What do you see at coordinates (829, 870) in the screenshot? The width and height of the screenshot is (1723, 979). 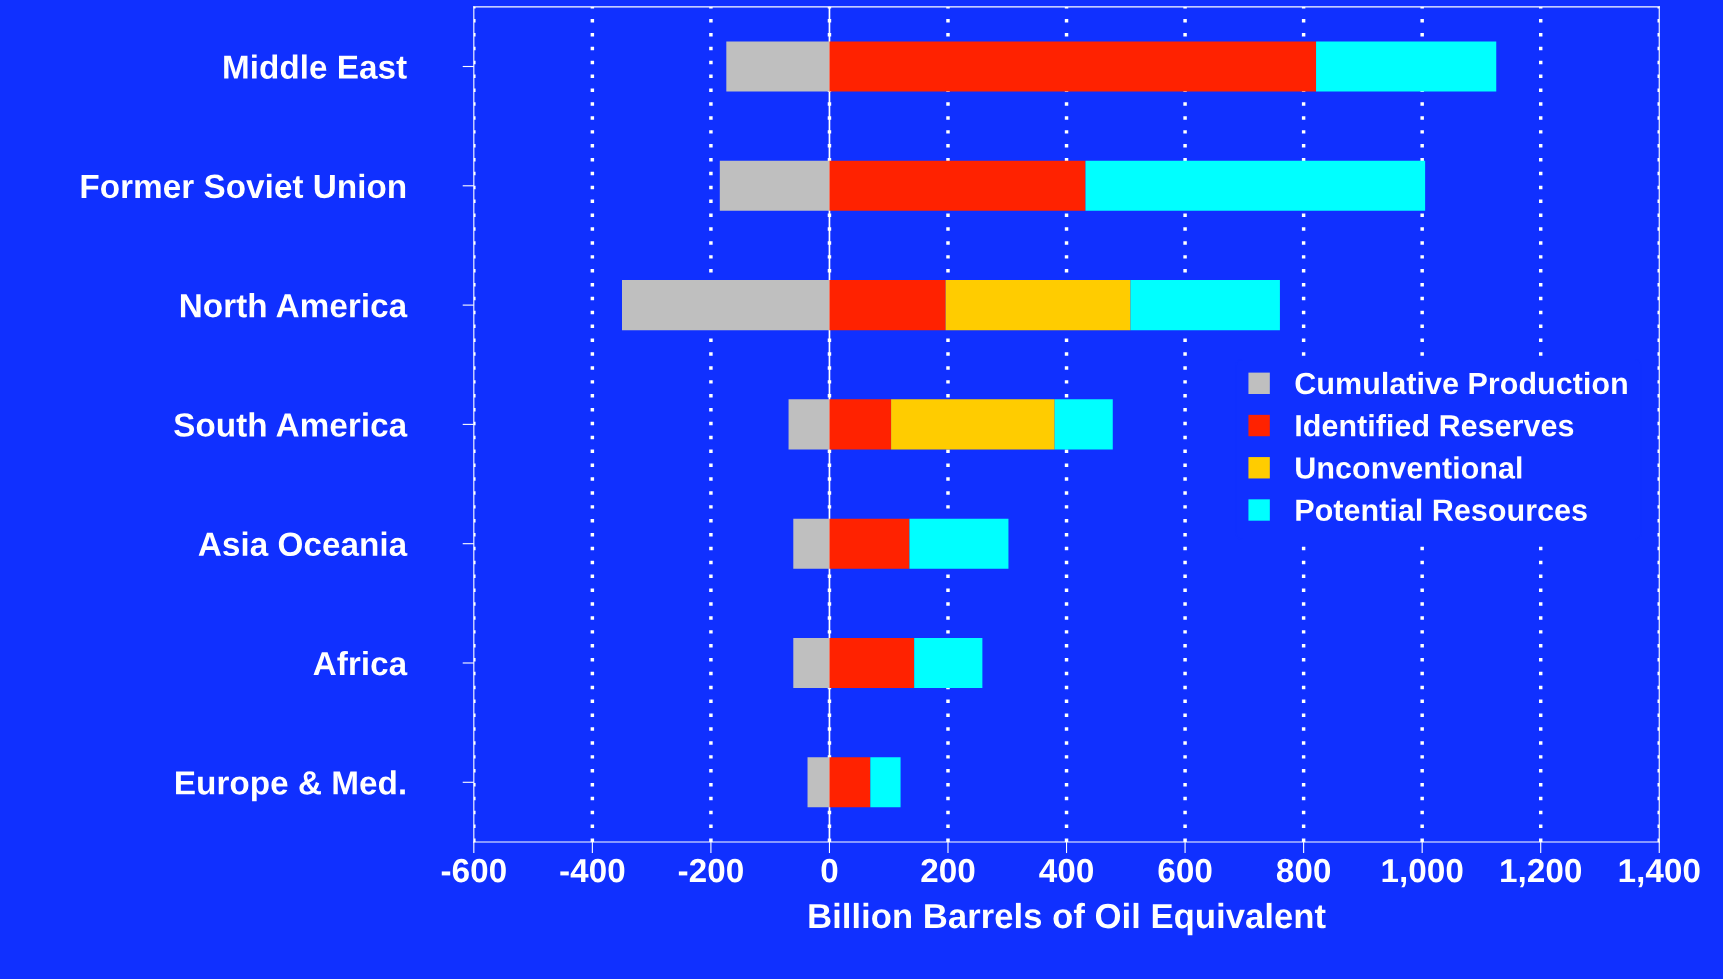 I see `x-tick-label: 0` at bounding box center [829, 870].